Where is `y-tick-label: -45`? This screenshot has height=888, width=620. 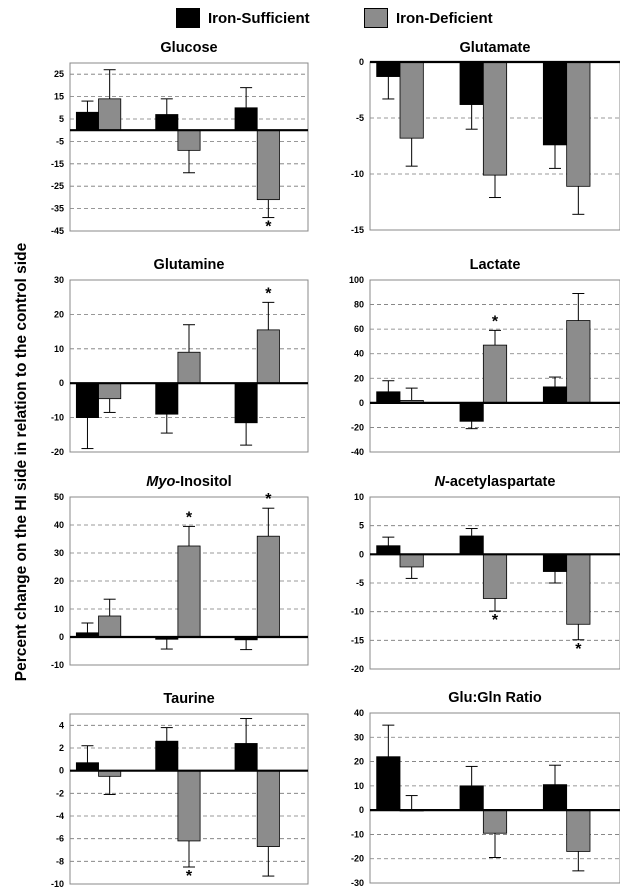 y-tick-label: -45 is located at coordinates (57, 231).